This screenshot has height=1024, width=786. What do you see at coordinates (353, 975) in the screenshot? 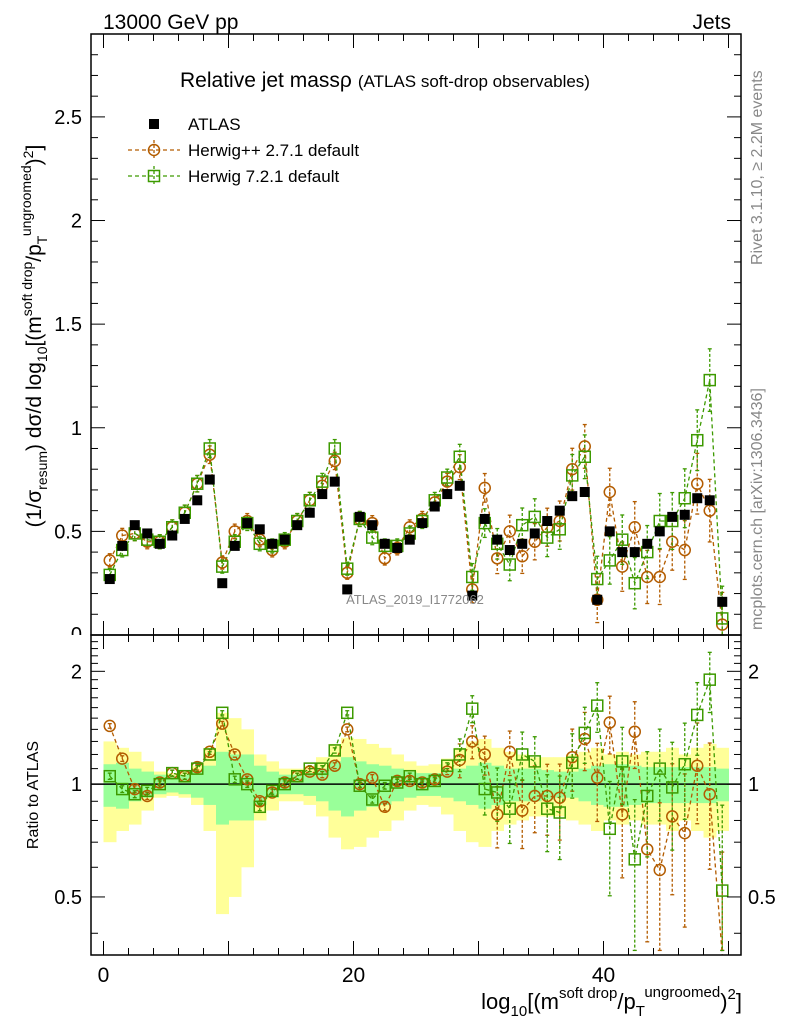
I see `x-tick-label: 20` at bounding box center [353, 975].